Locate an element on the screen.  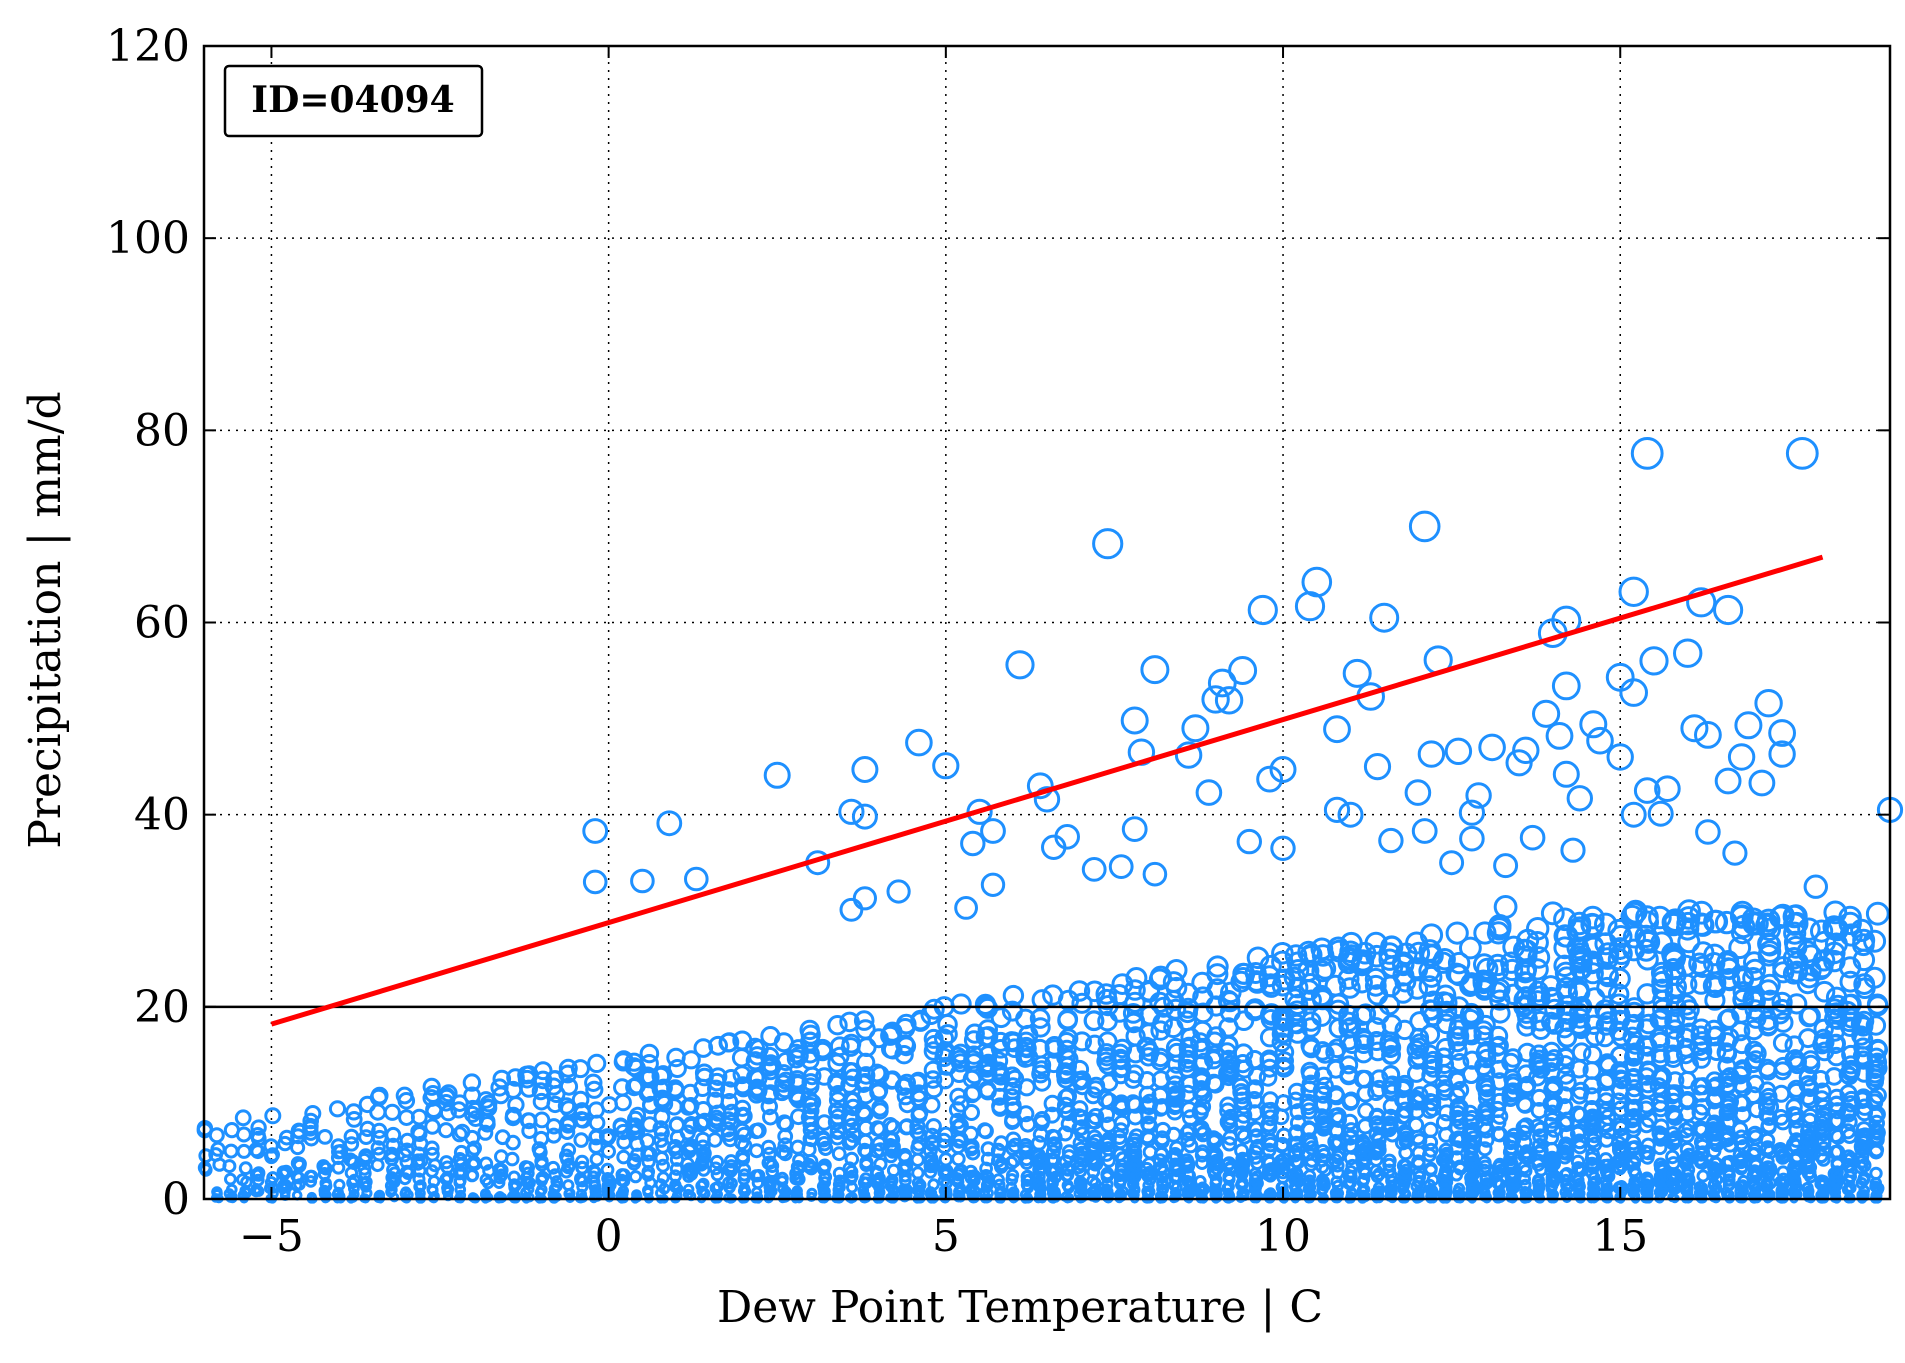
y-tick-label: 100 is located at coordinates (148, 238).